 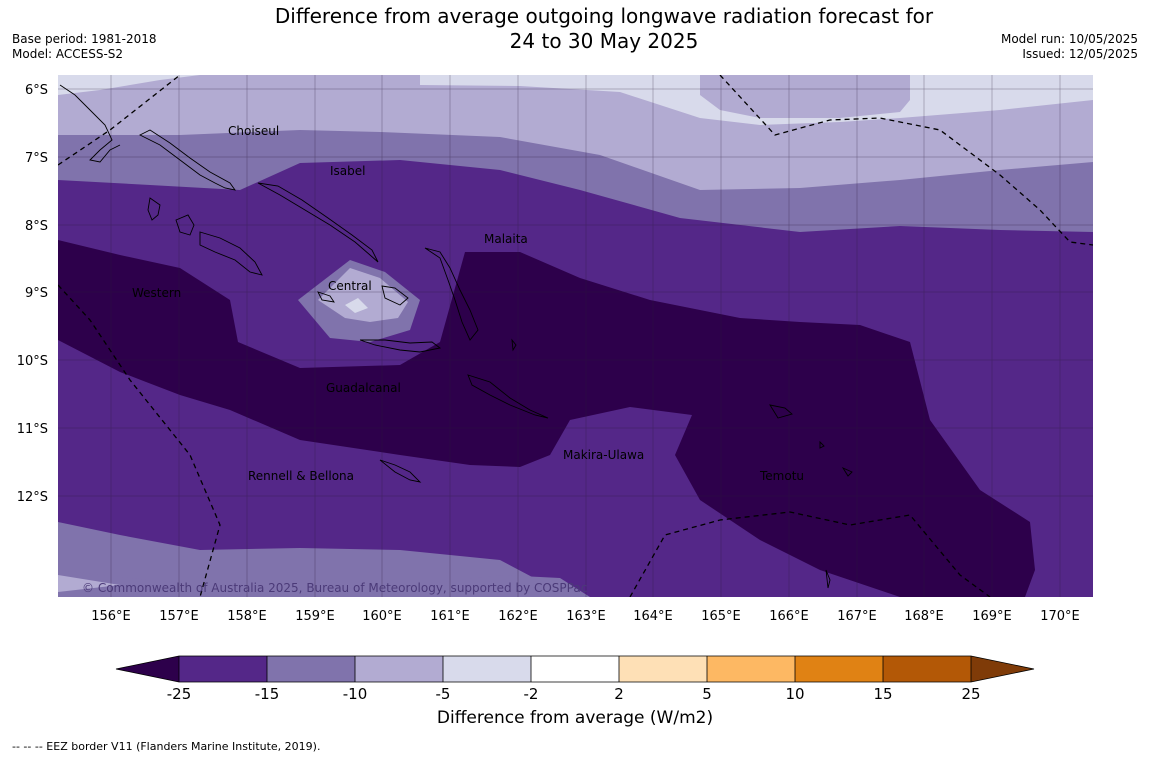 What do you see at coordinates (247, 616) in the screenshot?
I see `lon-label: 158°E` at bounding box center [247, 616].